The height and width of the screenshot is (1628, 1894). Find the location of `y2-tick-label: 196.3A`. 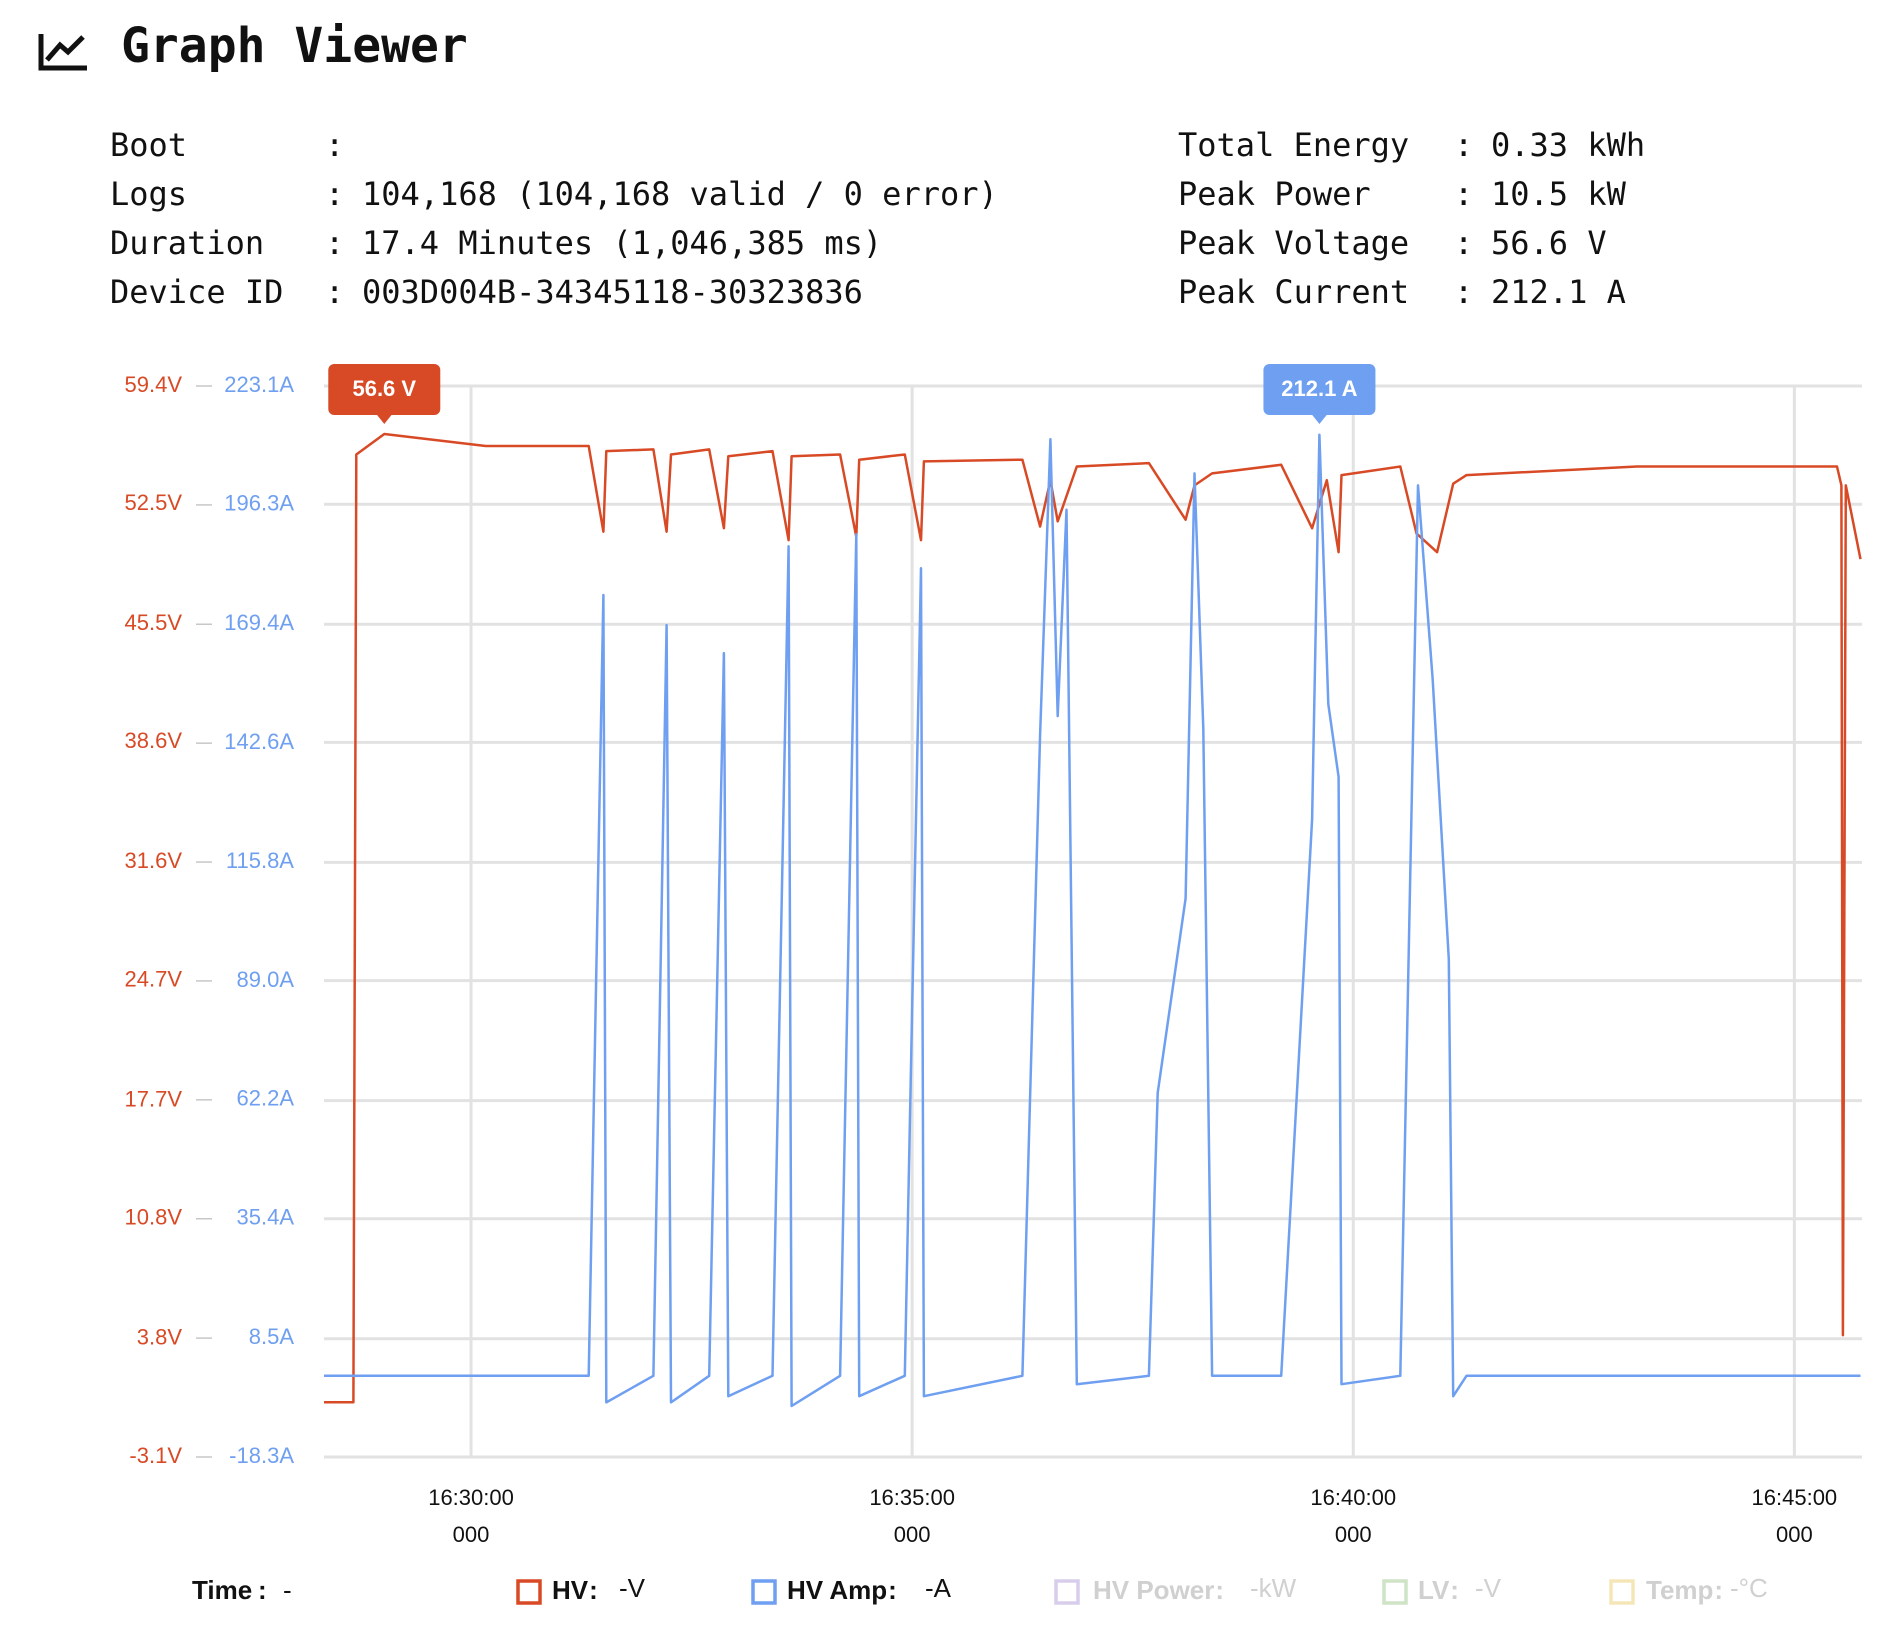

y2-tick-label: 196.3A is located at coordinates (259, 503).